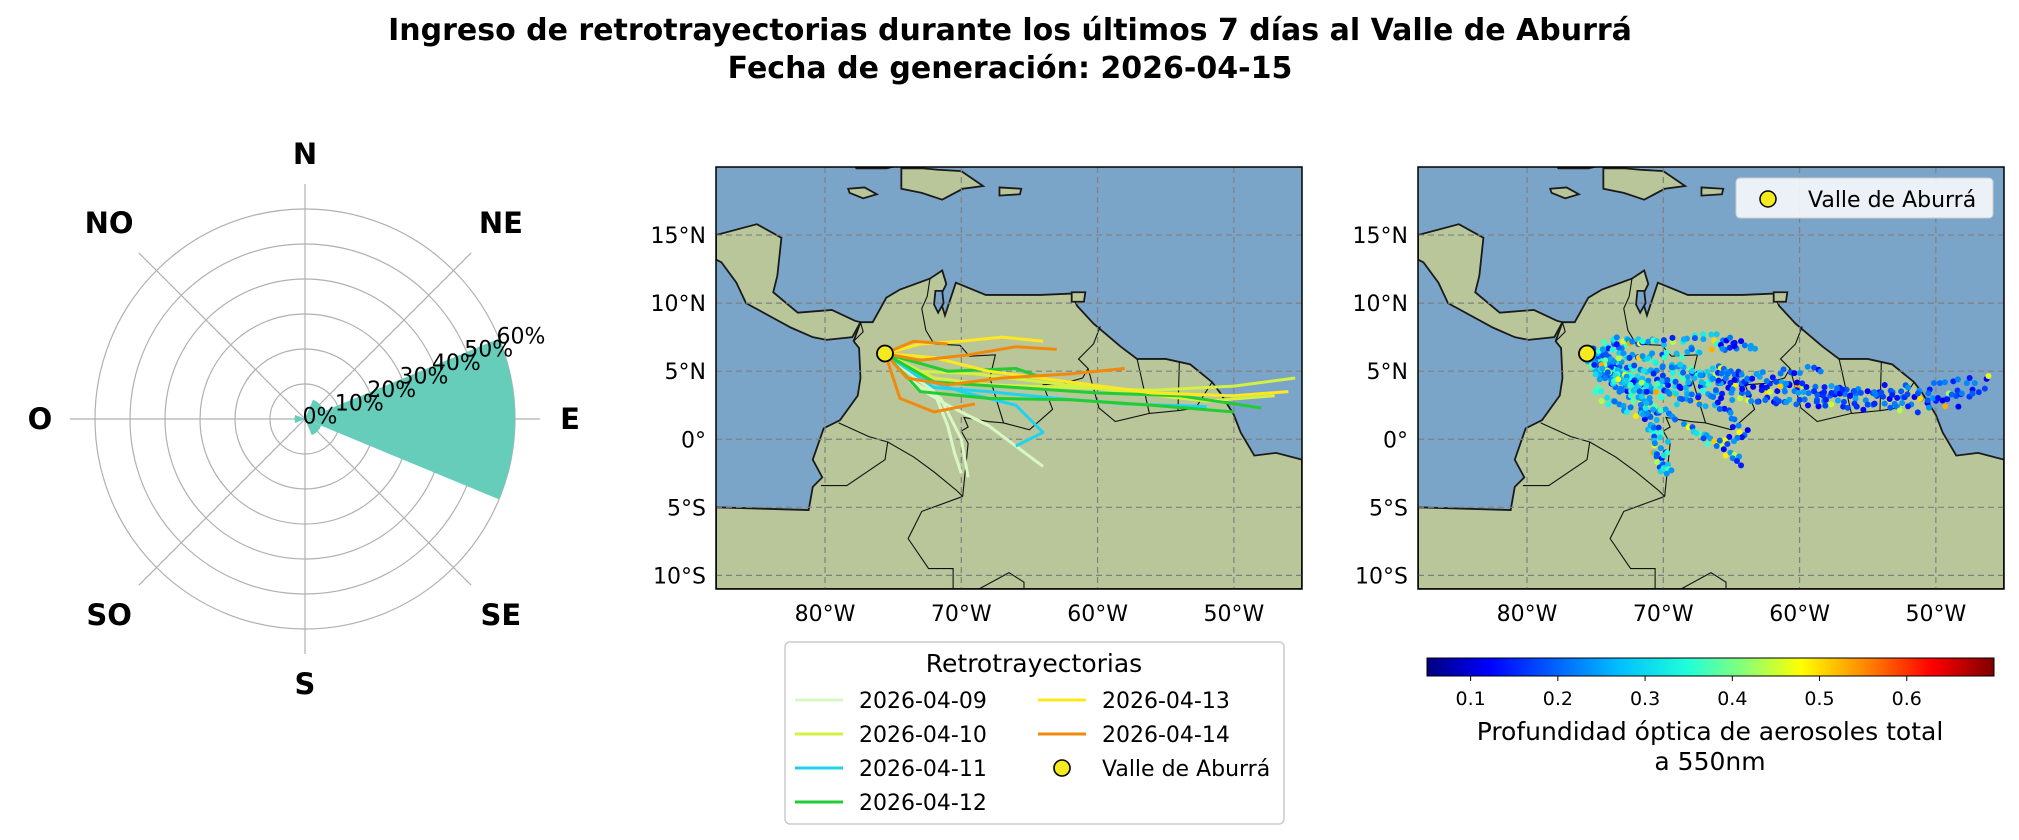  Describe the element at coordinates (1380, 236) in the screenshot. I see `map2-lat-tick: 15°N` at that location.